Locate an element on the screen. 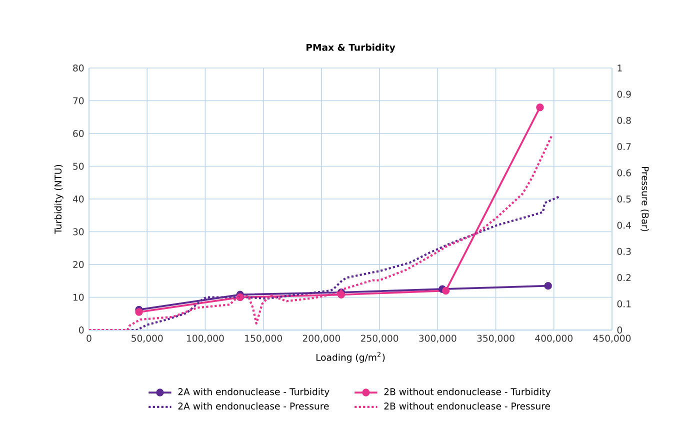 The height and width of the screenshot is (427, 679). x-tick-label: 150,000 is located at coordinates (263, 338).